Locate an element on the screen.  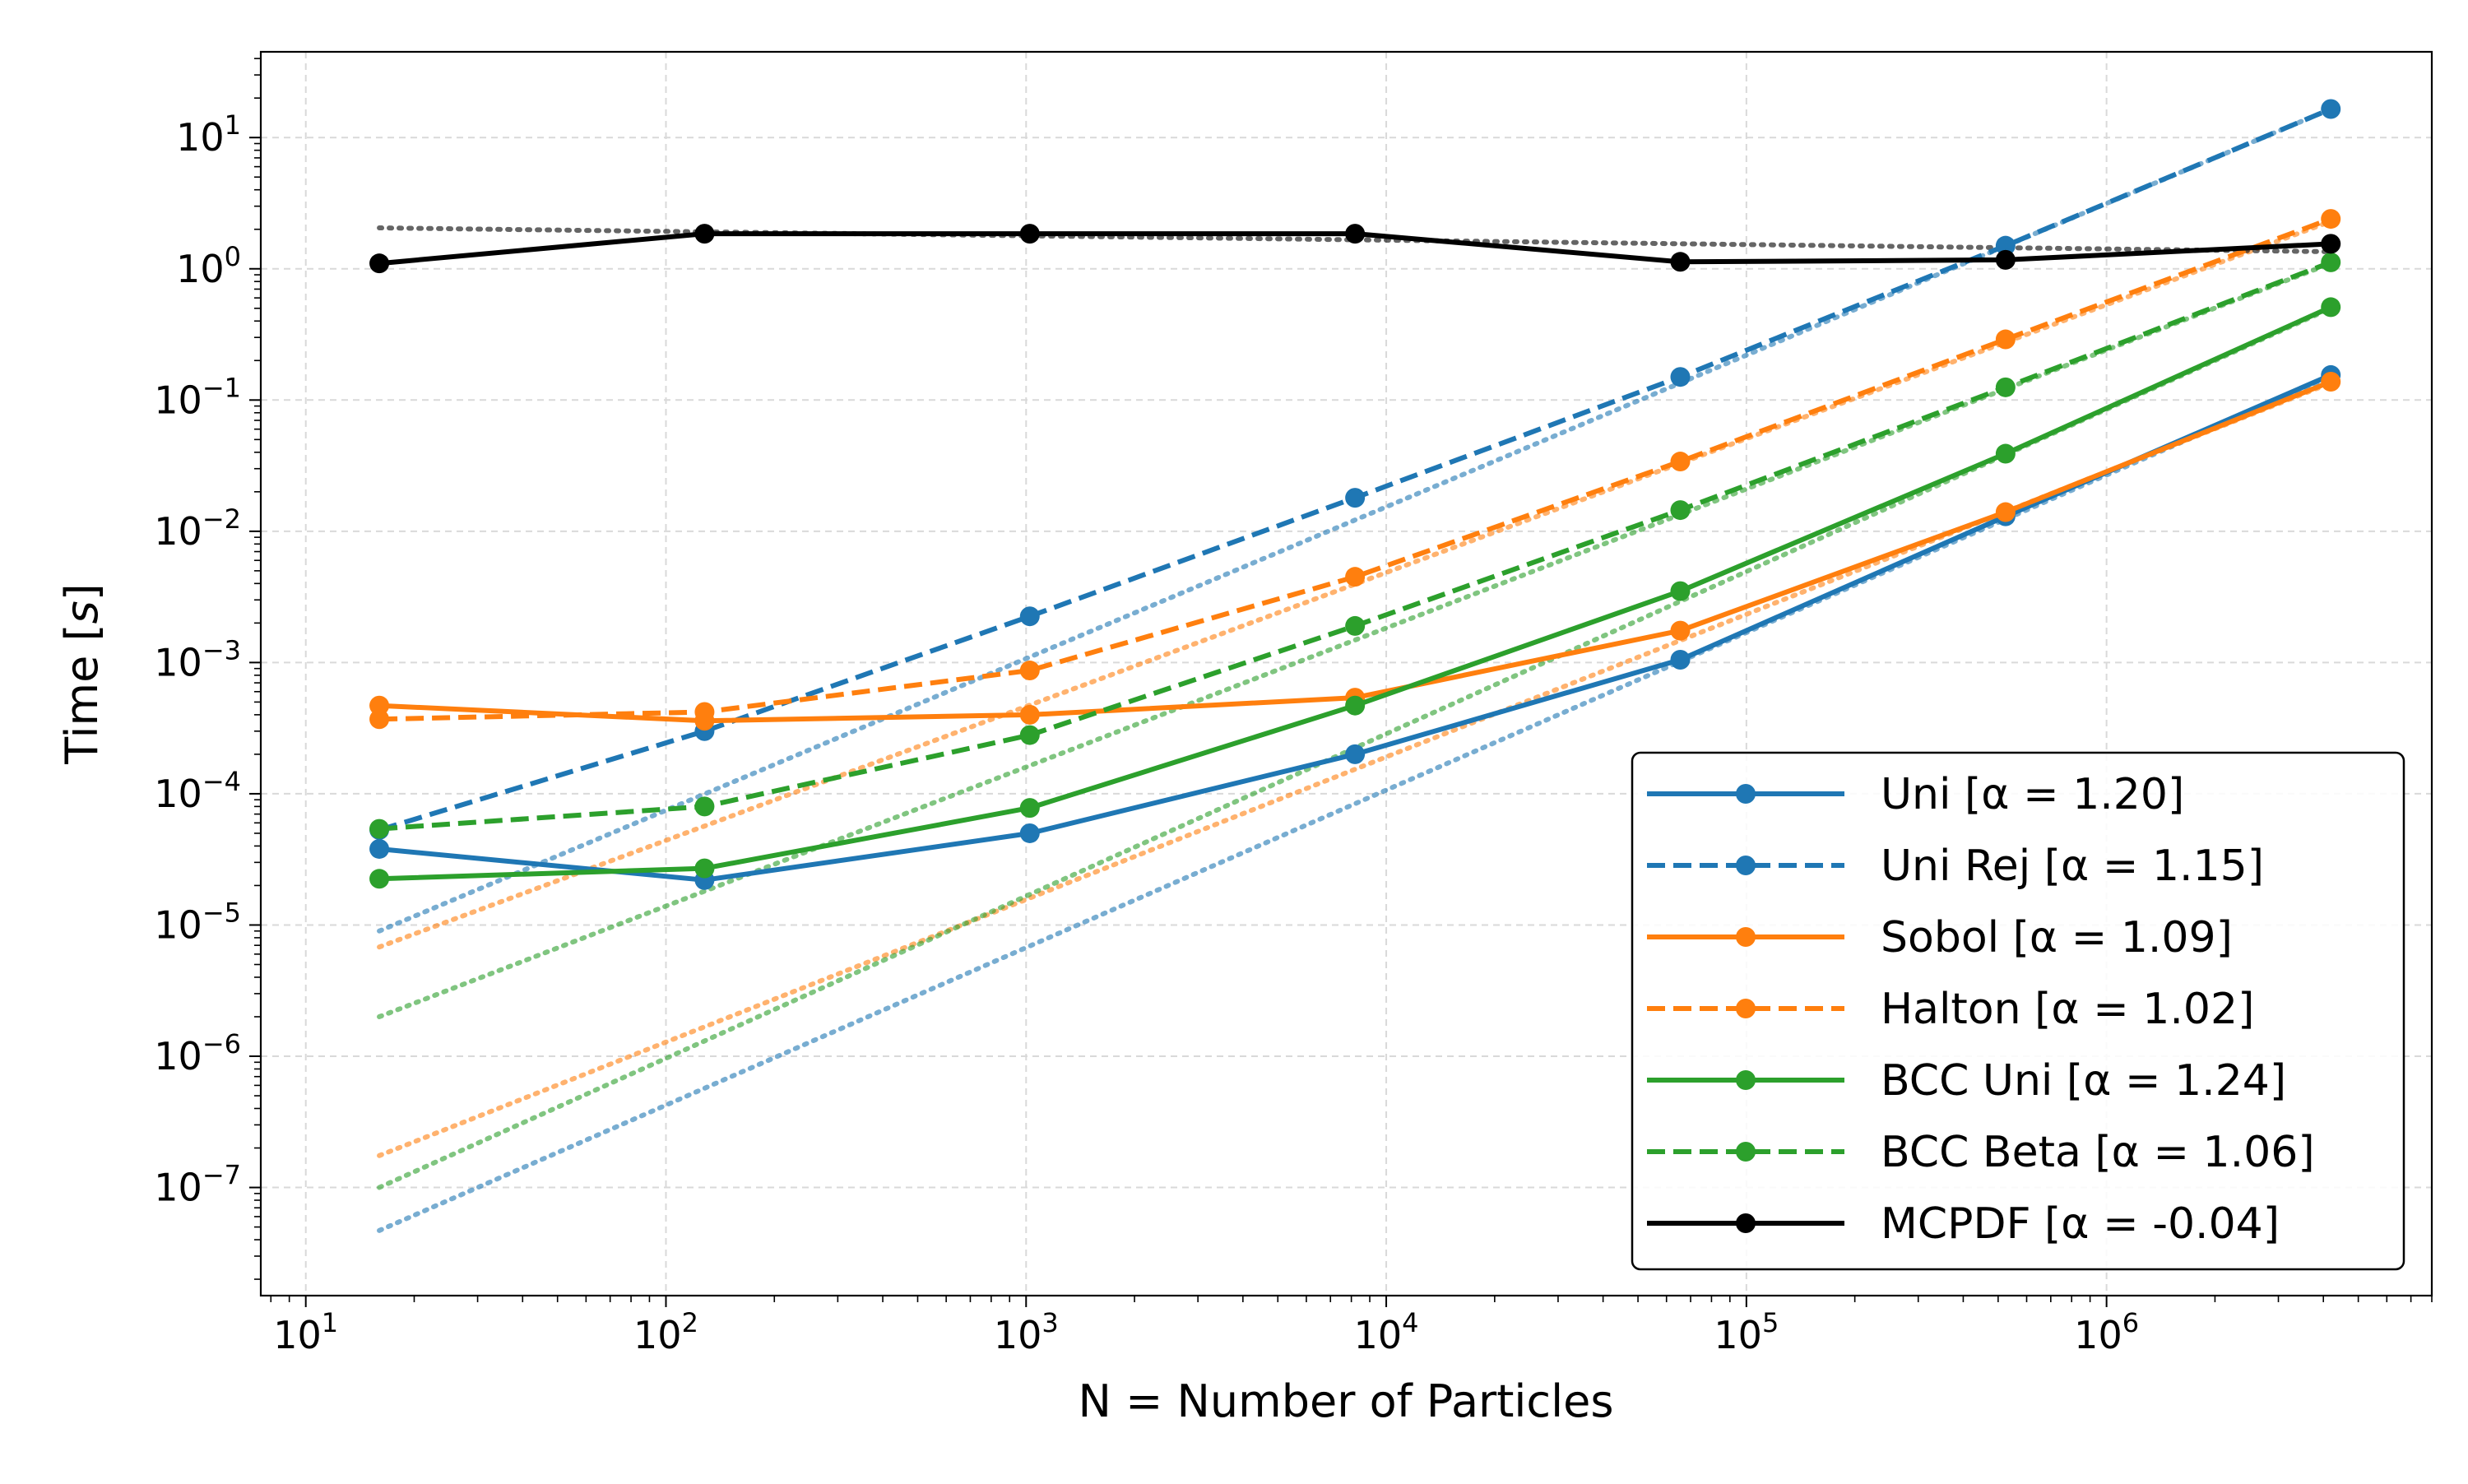
legend-label-uni: Uni [α = 1.20] is located at coordinates (2032, 794).